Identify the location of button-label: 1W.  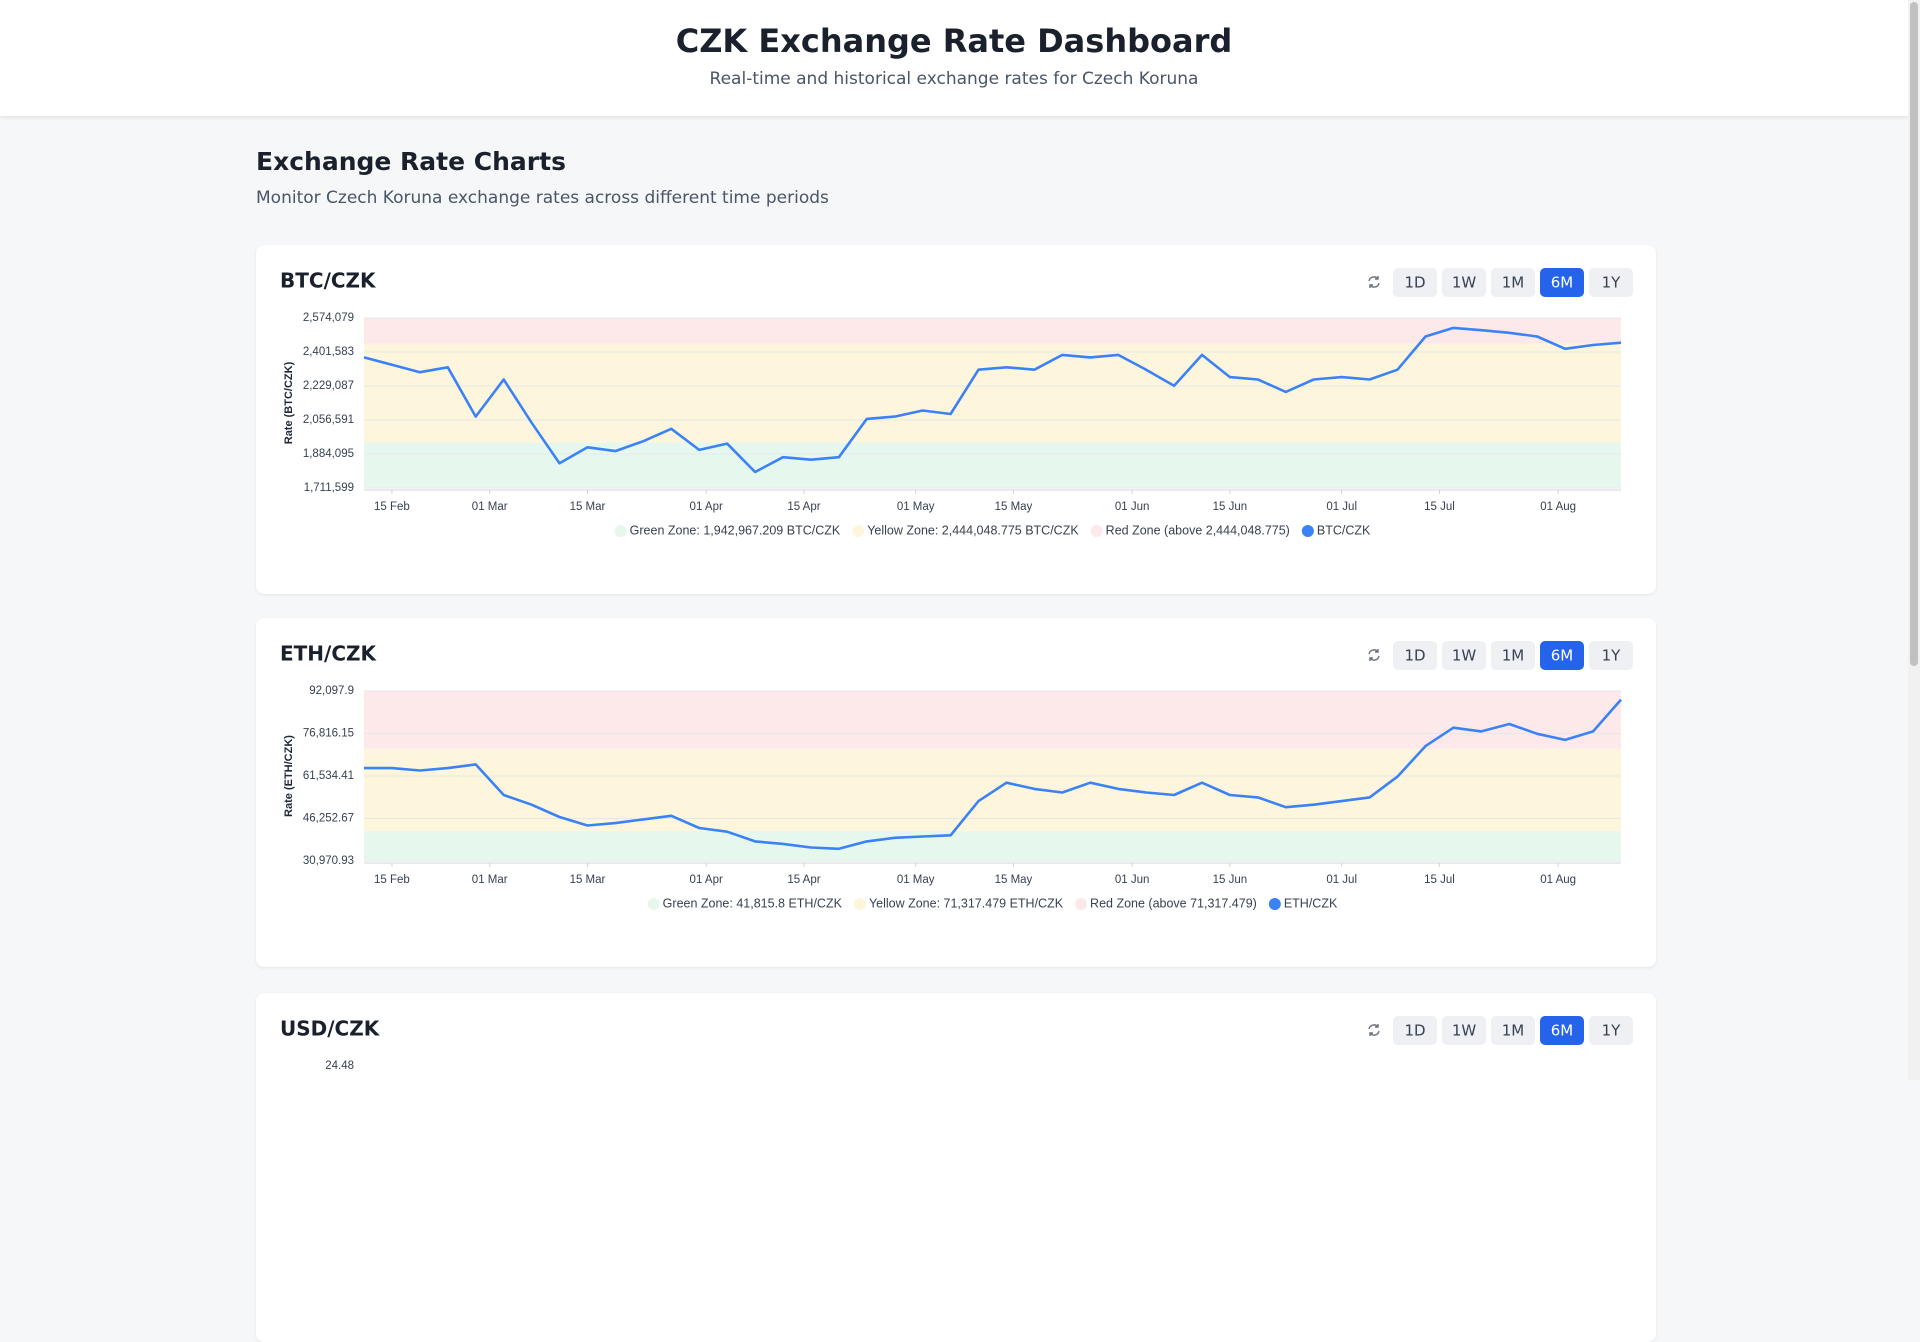
(1464, 283).